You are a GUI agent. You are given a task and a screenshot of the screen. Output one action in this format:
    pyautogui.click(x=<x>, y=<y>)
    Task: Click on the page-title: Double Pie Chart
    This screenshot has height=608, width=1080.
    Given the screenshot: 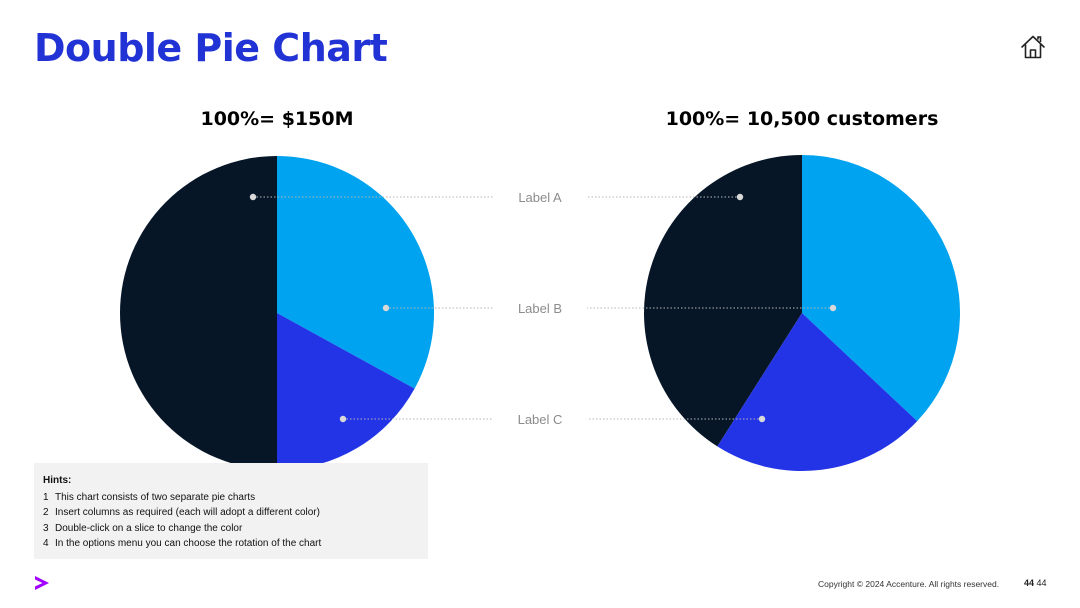 What is the action you would take?
    pyautogui.click(x=211, y=48)
    